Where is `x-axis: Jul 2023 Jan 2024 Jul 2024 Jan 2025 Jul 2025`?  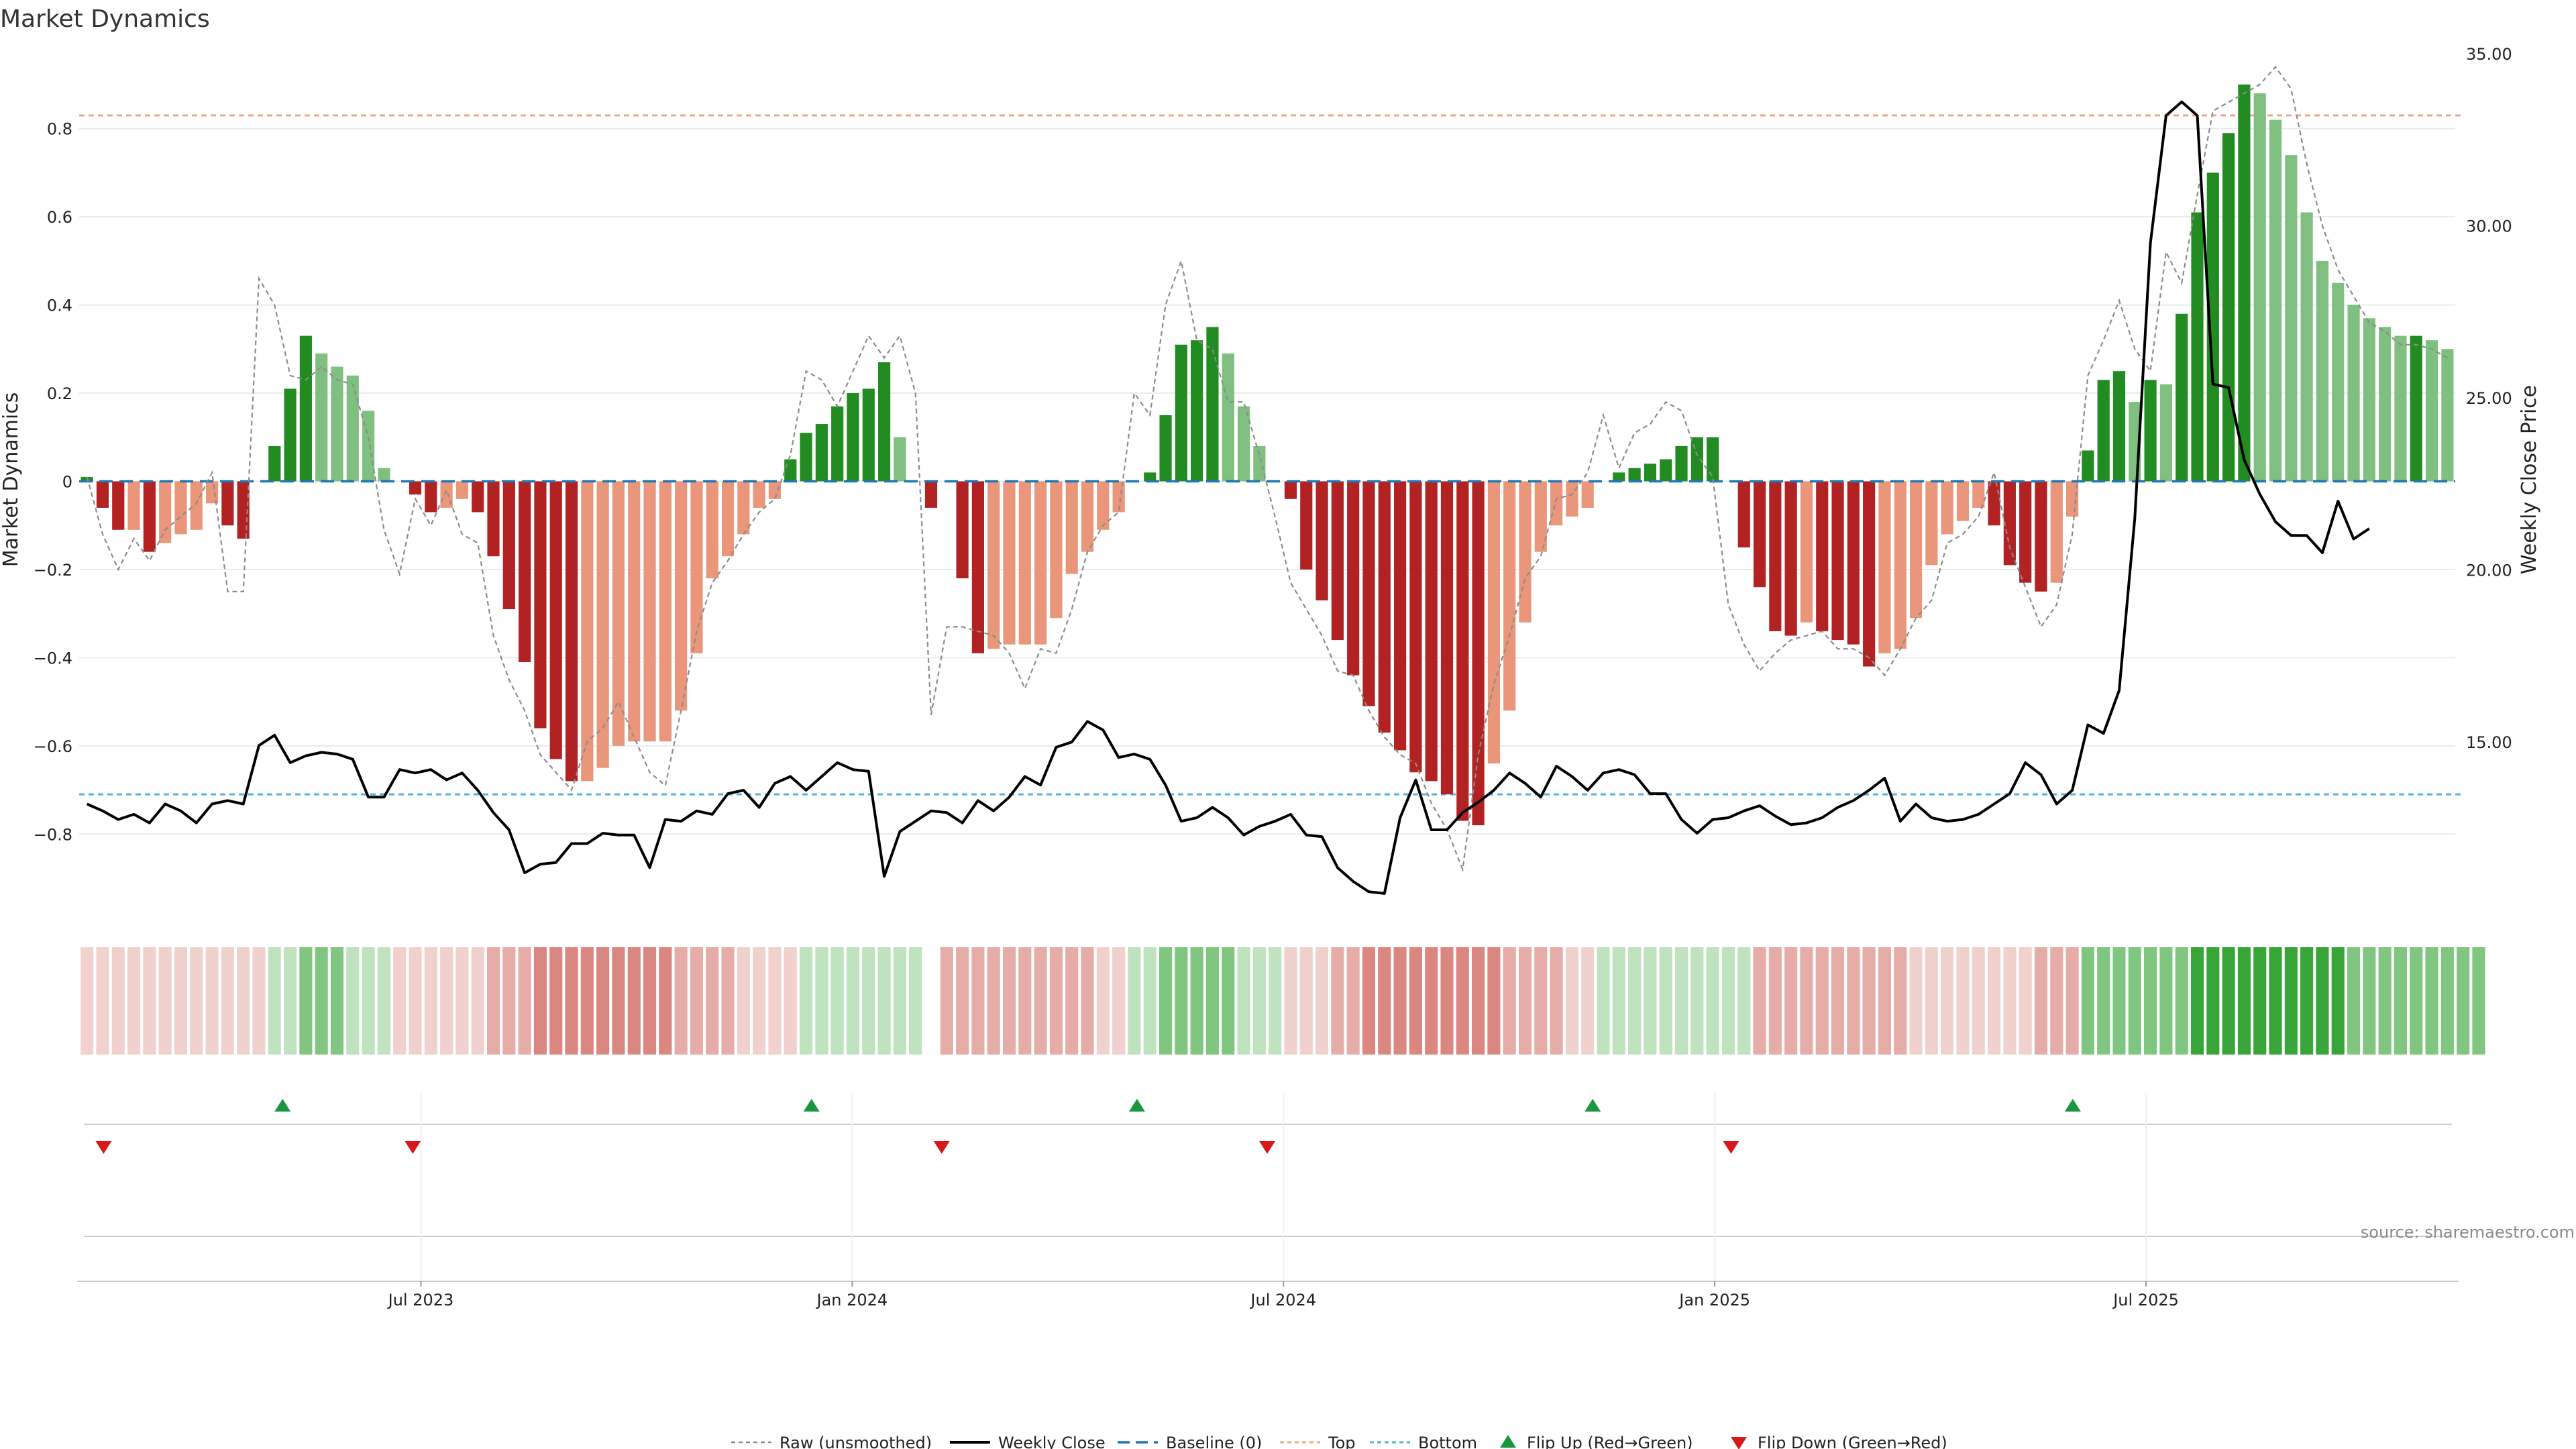
x-axis: Jul 2023 Jan 2024 Jul 2024 Jan 2025 Jul 2025 is located at coordinates (1268, 1295).